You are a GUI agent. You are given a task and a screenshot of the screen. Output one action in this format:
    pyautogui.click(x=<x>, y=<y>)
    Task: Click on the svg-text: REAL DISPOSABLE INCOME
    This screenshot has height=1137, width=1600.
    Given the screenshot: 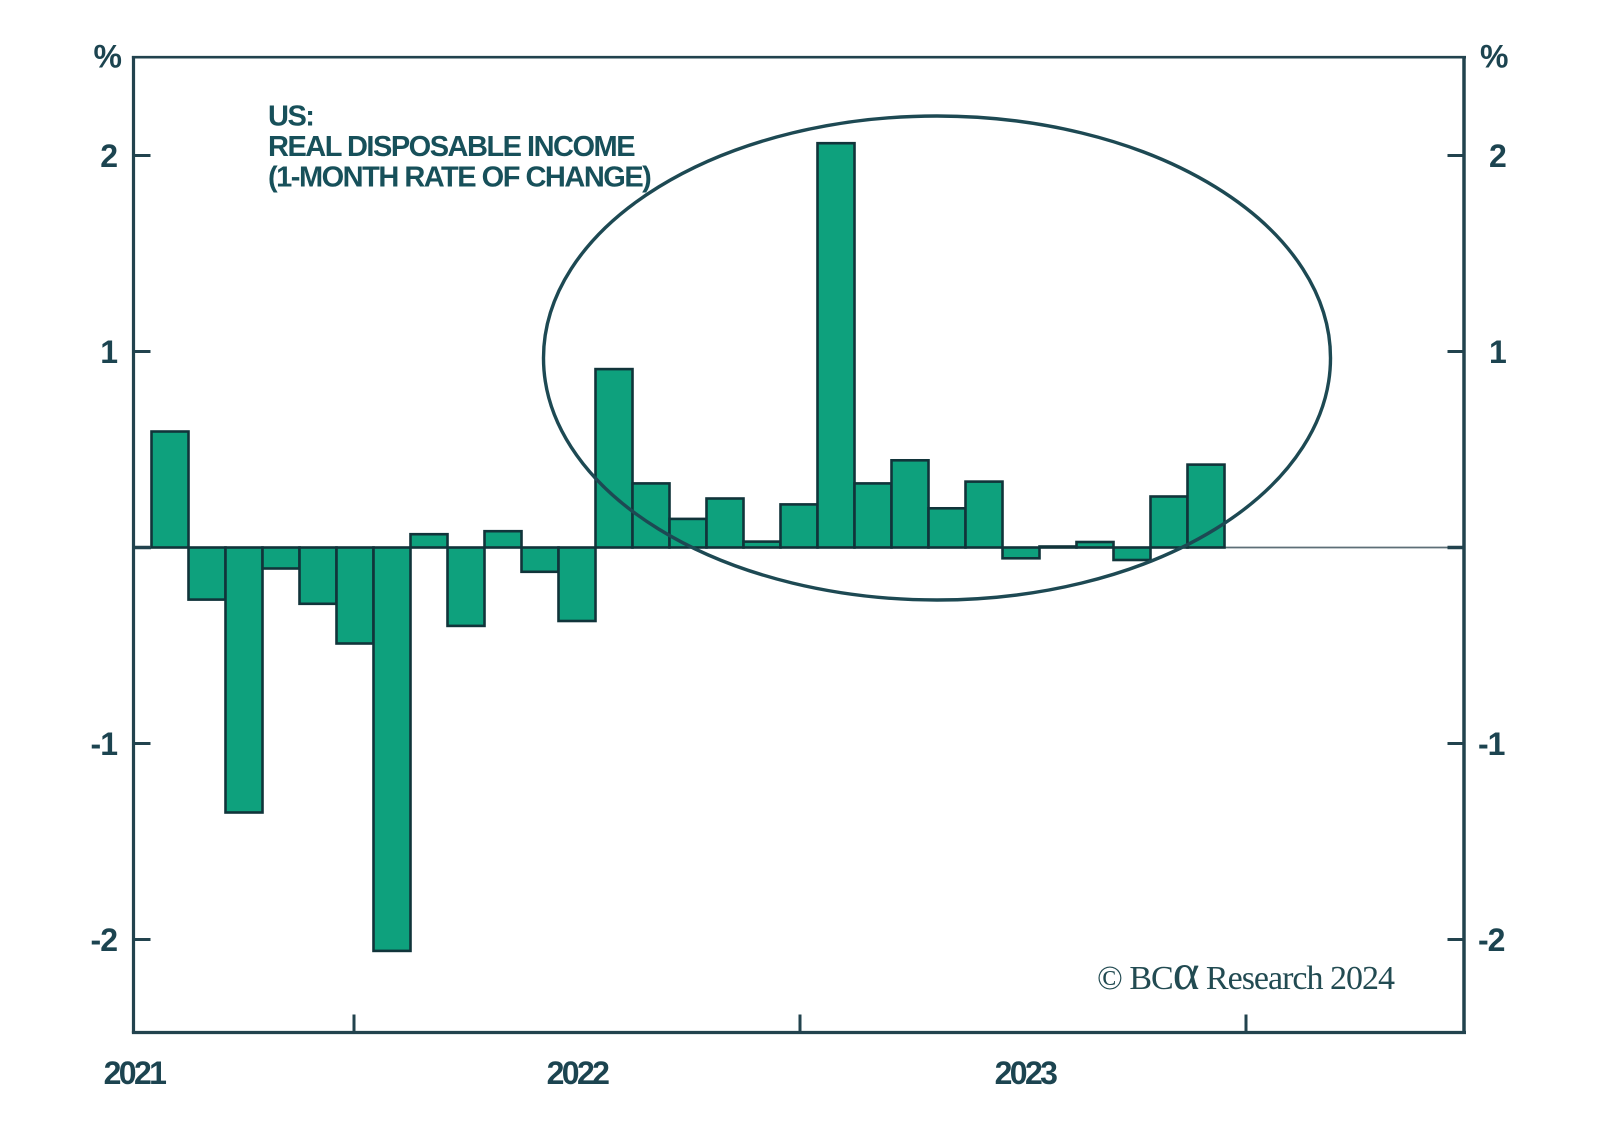 What is the action you would take?
    pyautogui.click(x=451, y=147)
    